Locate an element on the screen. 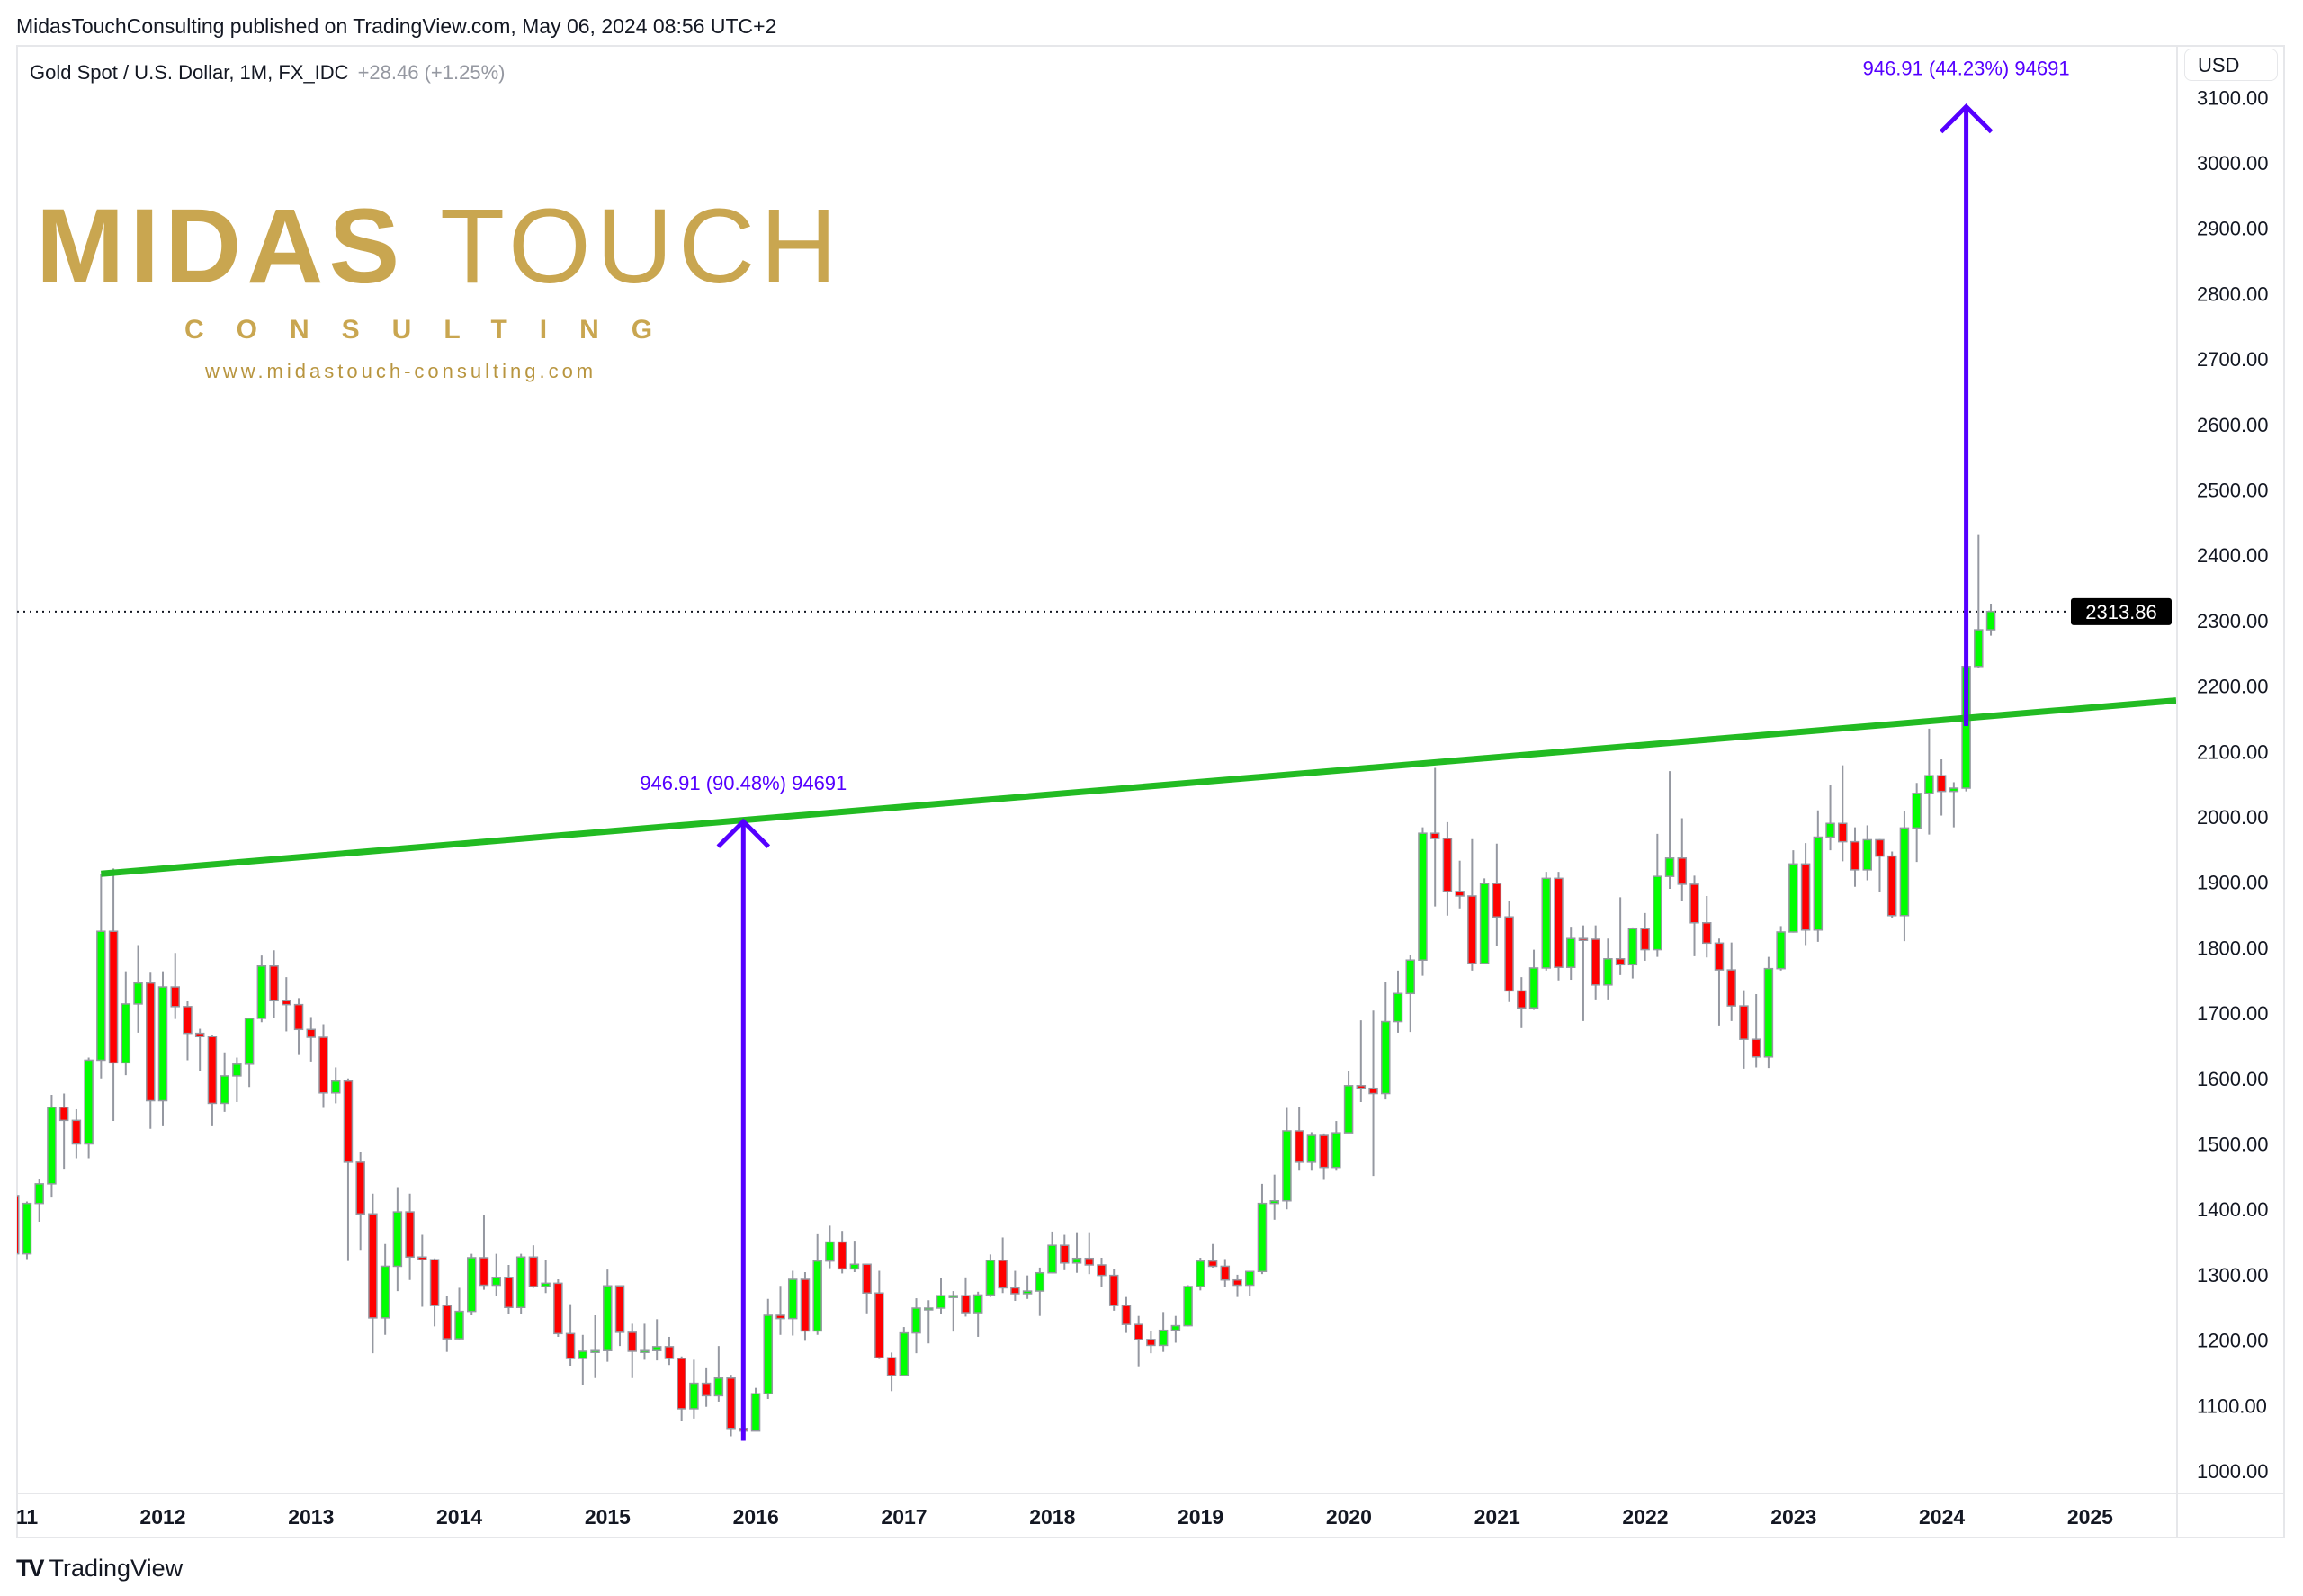  price-tick: 3100.00 is located at coordinates (2233, 97).